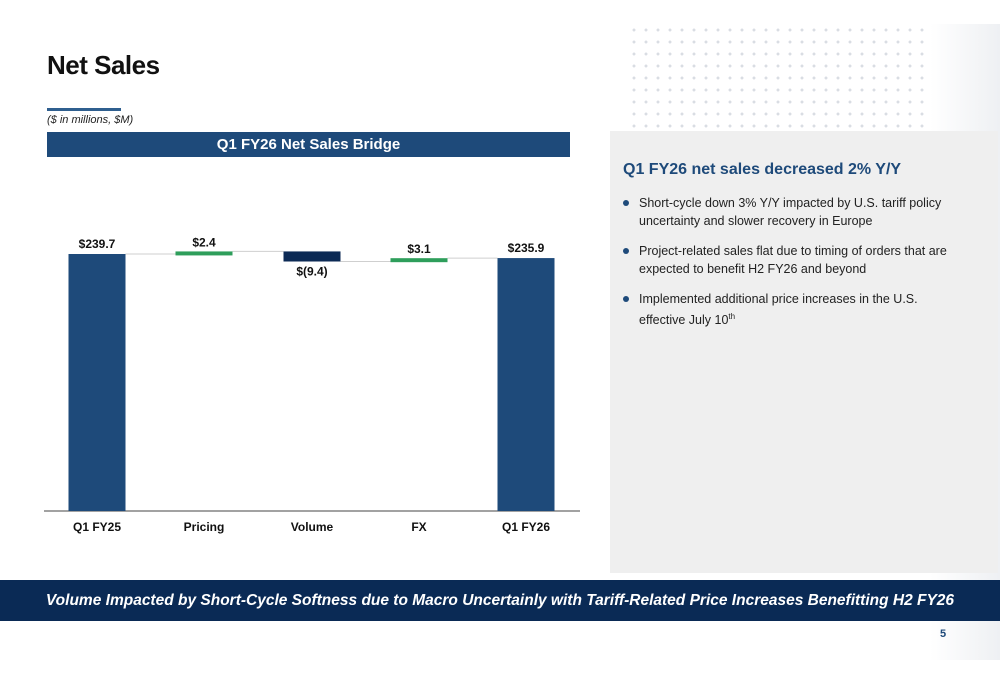 The width and height of the screenshot is (1000, 685). I want to click on page-number: 5, so click(943, 634).